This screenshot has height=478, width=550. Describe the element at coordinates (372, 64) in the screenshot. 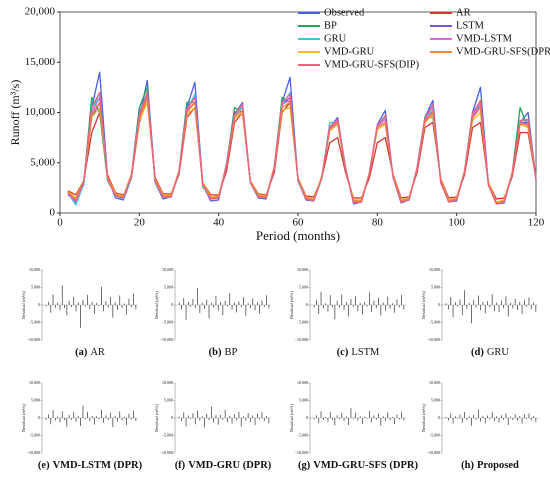

I see `legend-label: VMD-GRU-SFS(DIP)` at that location.